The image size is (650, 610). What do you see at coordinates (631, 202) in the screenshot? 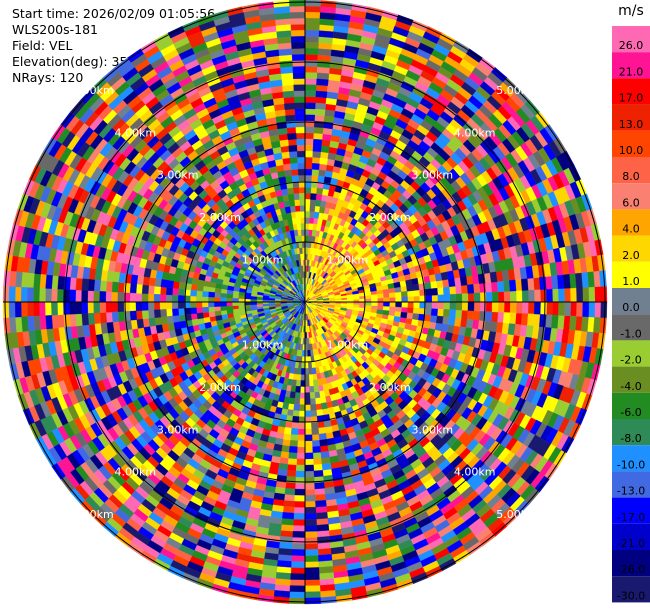
I see `colorbar-tick-6.0: 6.0` at bounding box center [631, 202].